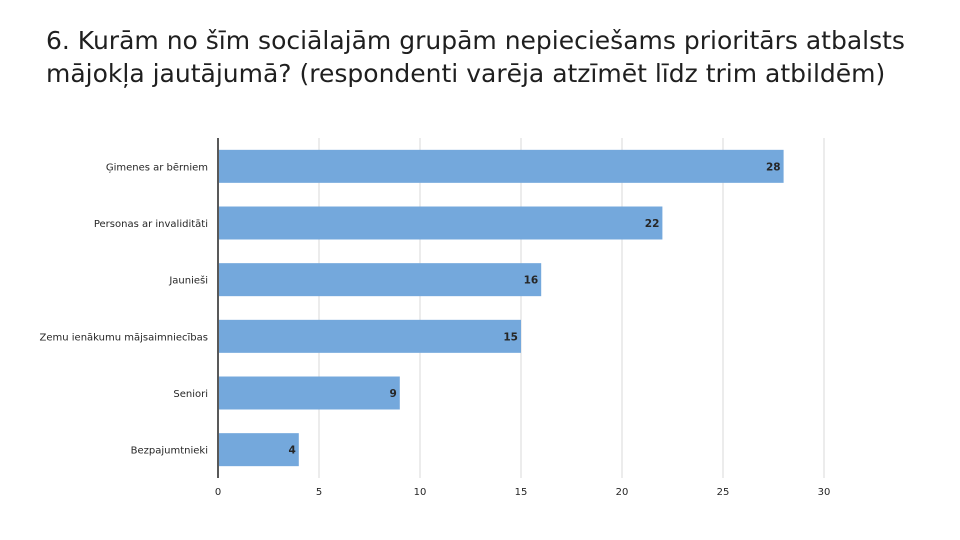  I want to click on data-label: 9, so click(392, 394).